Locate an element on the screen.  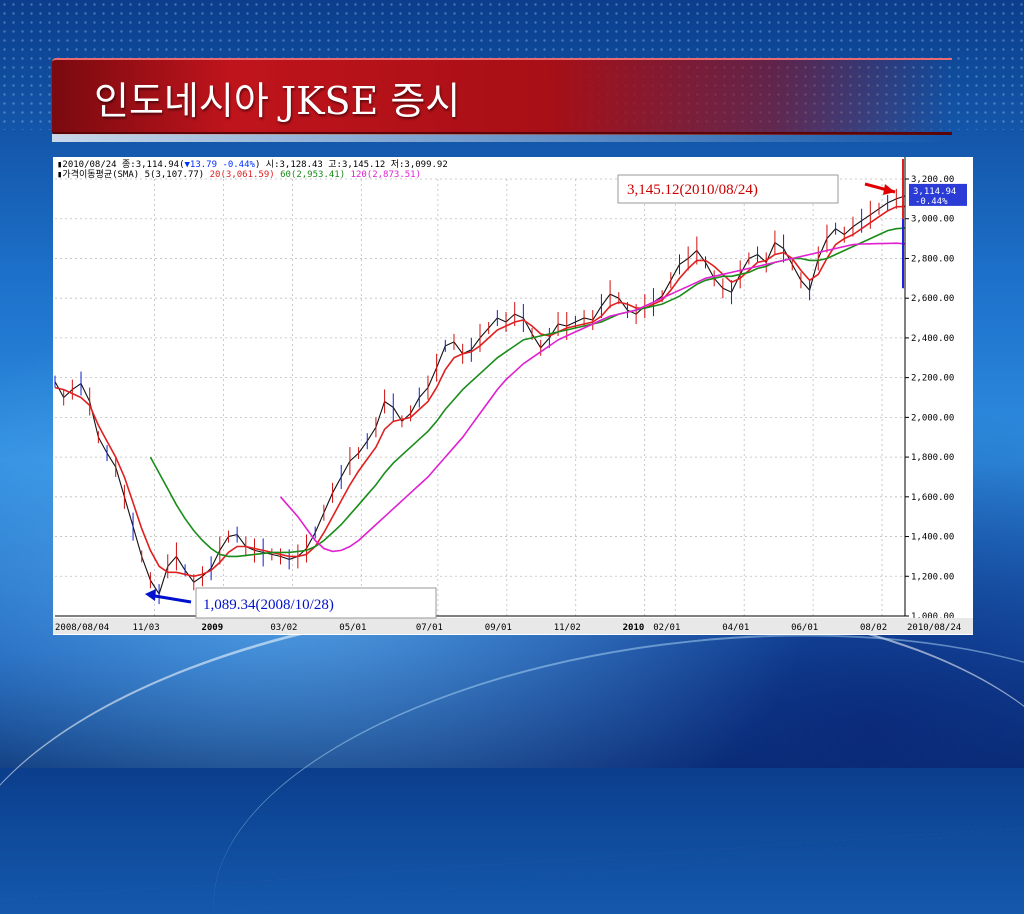
title-banner: 인도네시아 JKSE 증시 is located at coordinates (502, 96).